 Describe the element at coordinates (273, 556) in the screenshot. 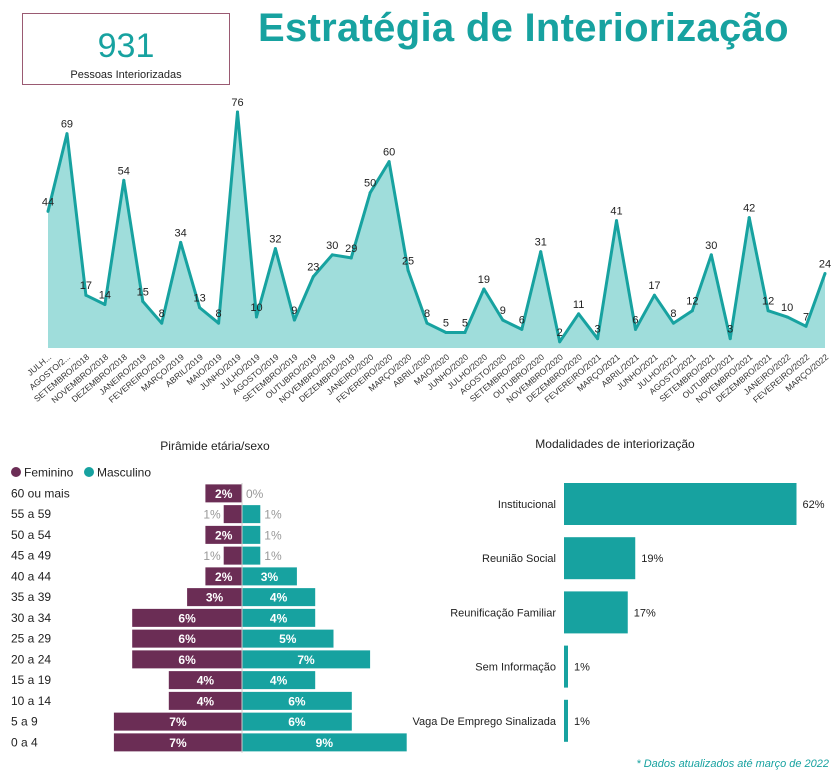

I see `data-label-masculino: 1%` at that location.